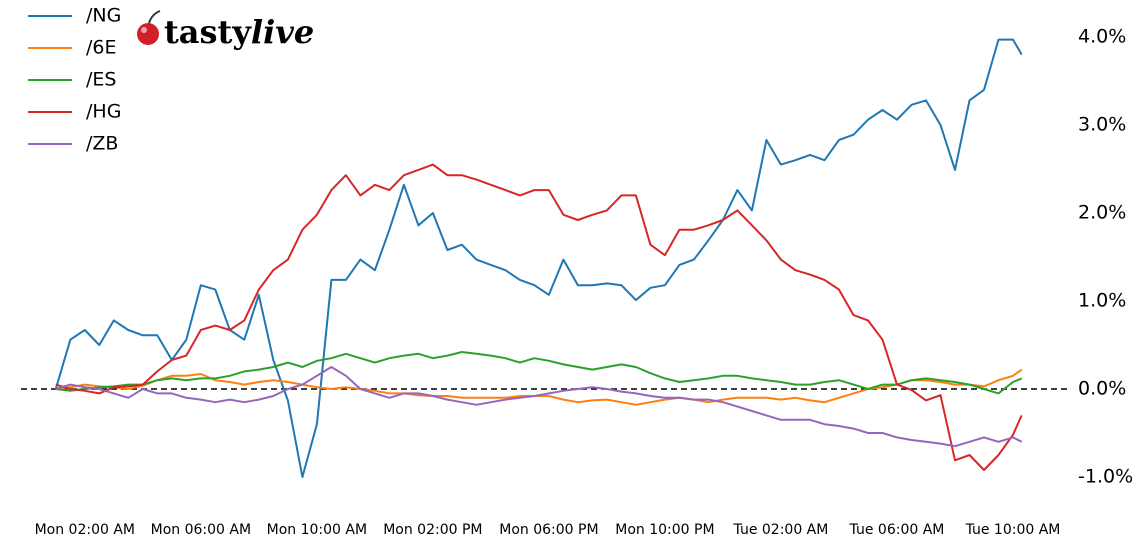  Describe the element at coordinates (1102, 37) in the screenshot. I see `y-tick-label: 4.0%` at that location.